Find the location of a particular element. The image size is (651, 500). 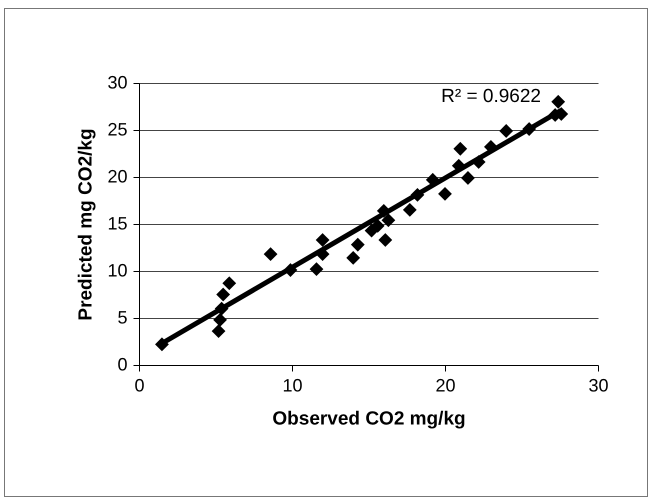

x-tick-label: 10 is located at coordinates (292, 386).